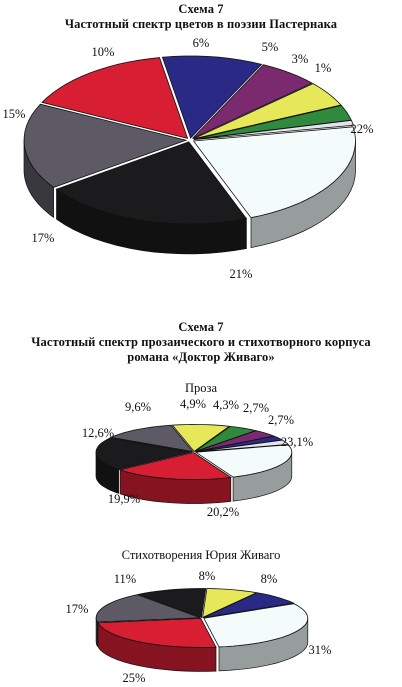  Describe the element at coordinates (270, 47) in the screenshot. I see `pie1-label-7: 5%` at that location.